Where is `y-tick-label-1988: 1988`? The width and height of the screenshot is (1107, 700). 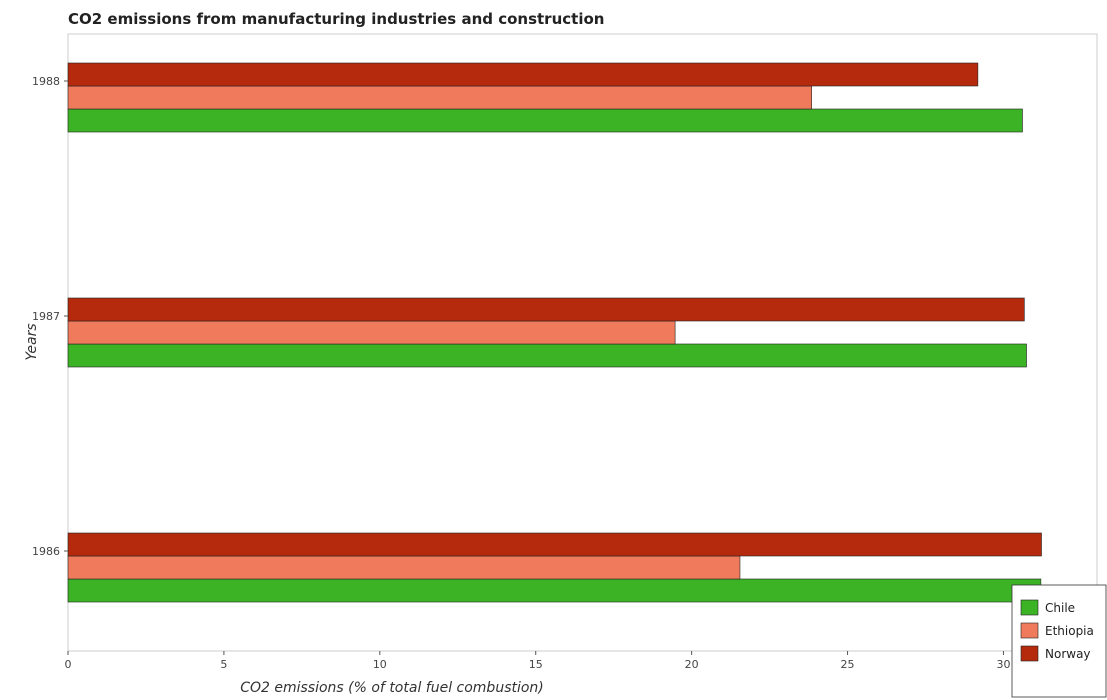 y-tick-label-1988: 1988 is located at coordinates (46, 81).